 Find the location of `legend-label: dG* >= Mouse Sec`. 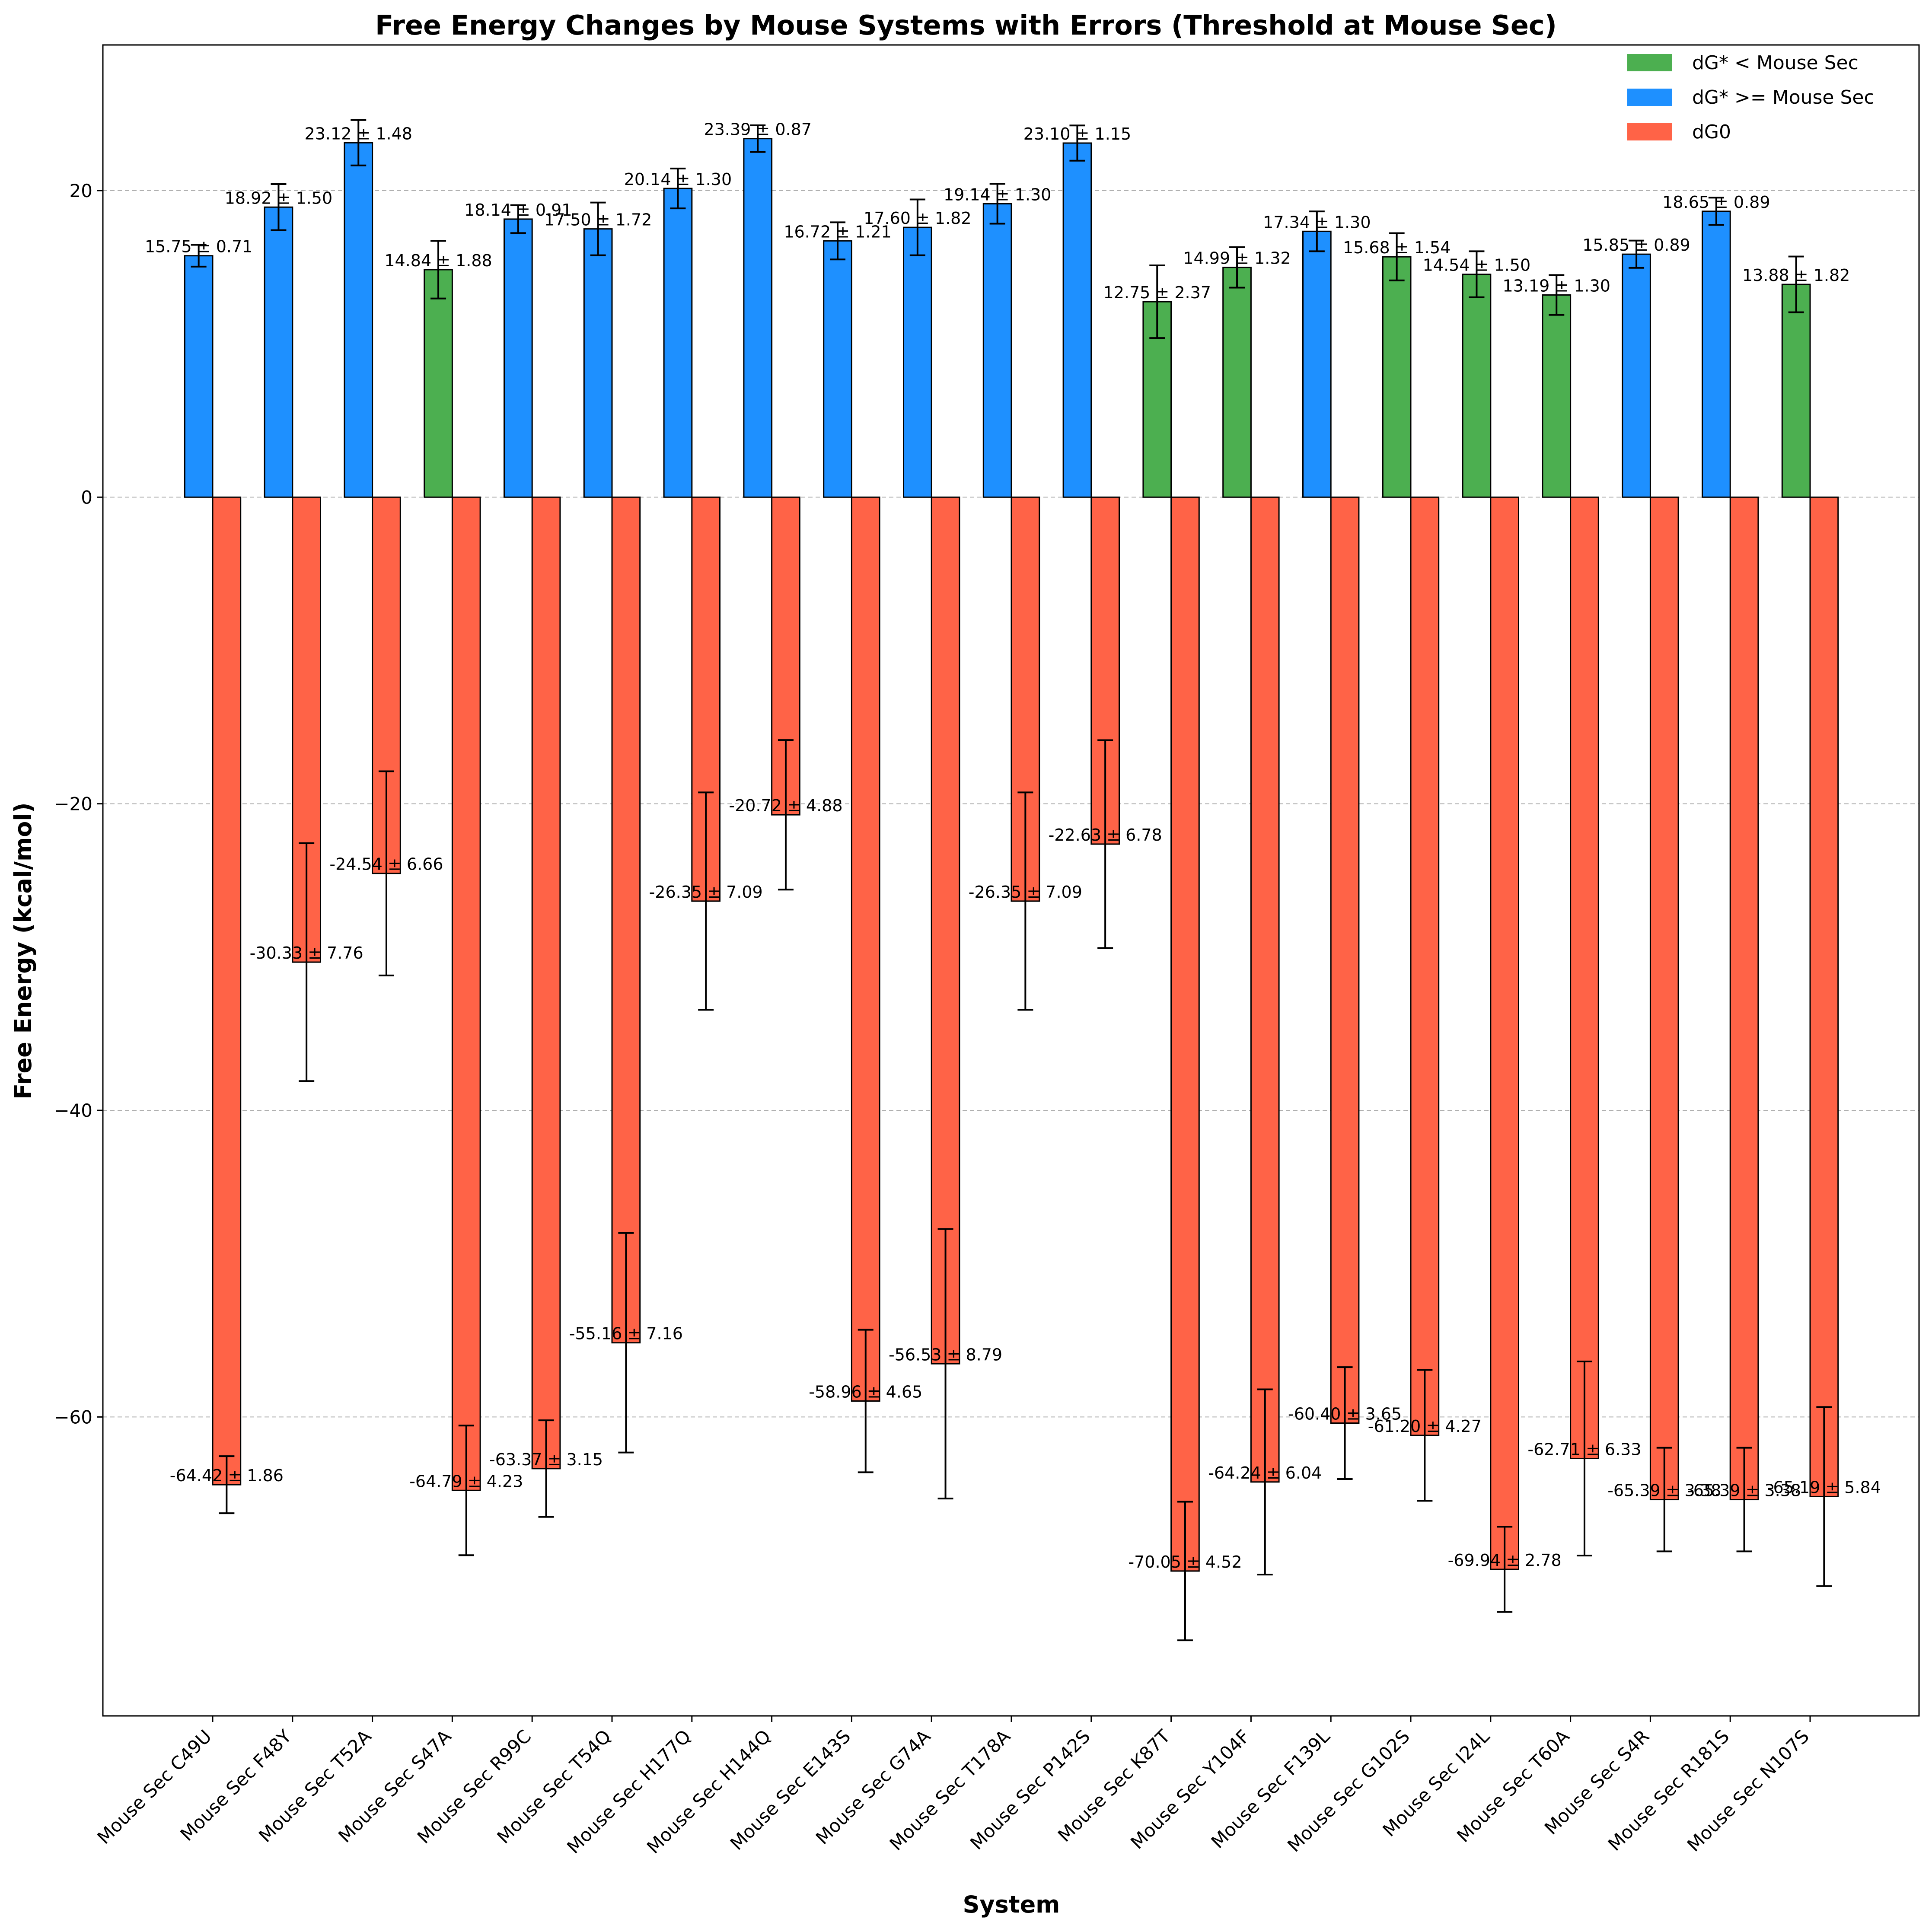

legend-label: dG* >= Mouse Sec is located at coordinates (1783, 97).